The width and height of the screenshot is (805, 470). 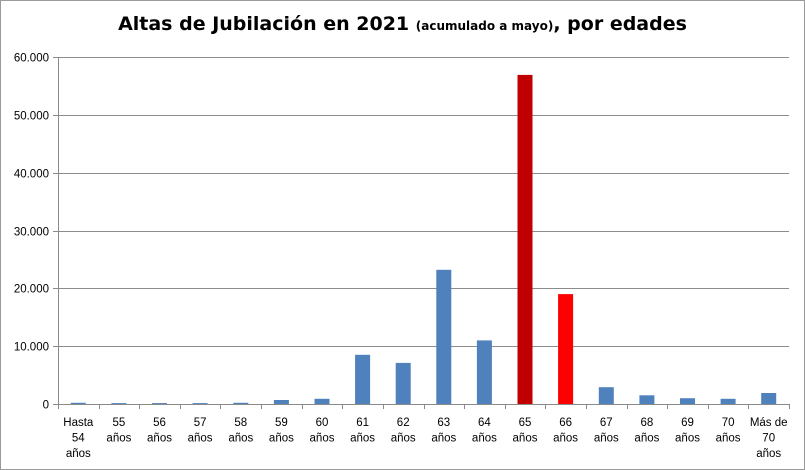 I want to click on x-tick-label: 64 años, so click(x=484, y=431).